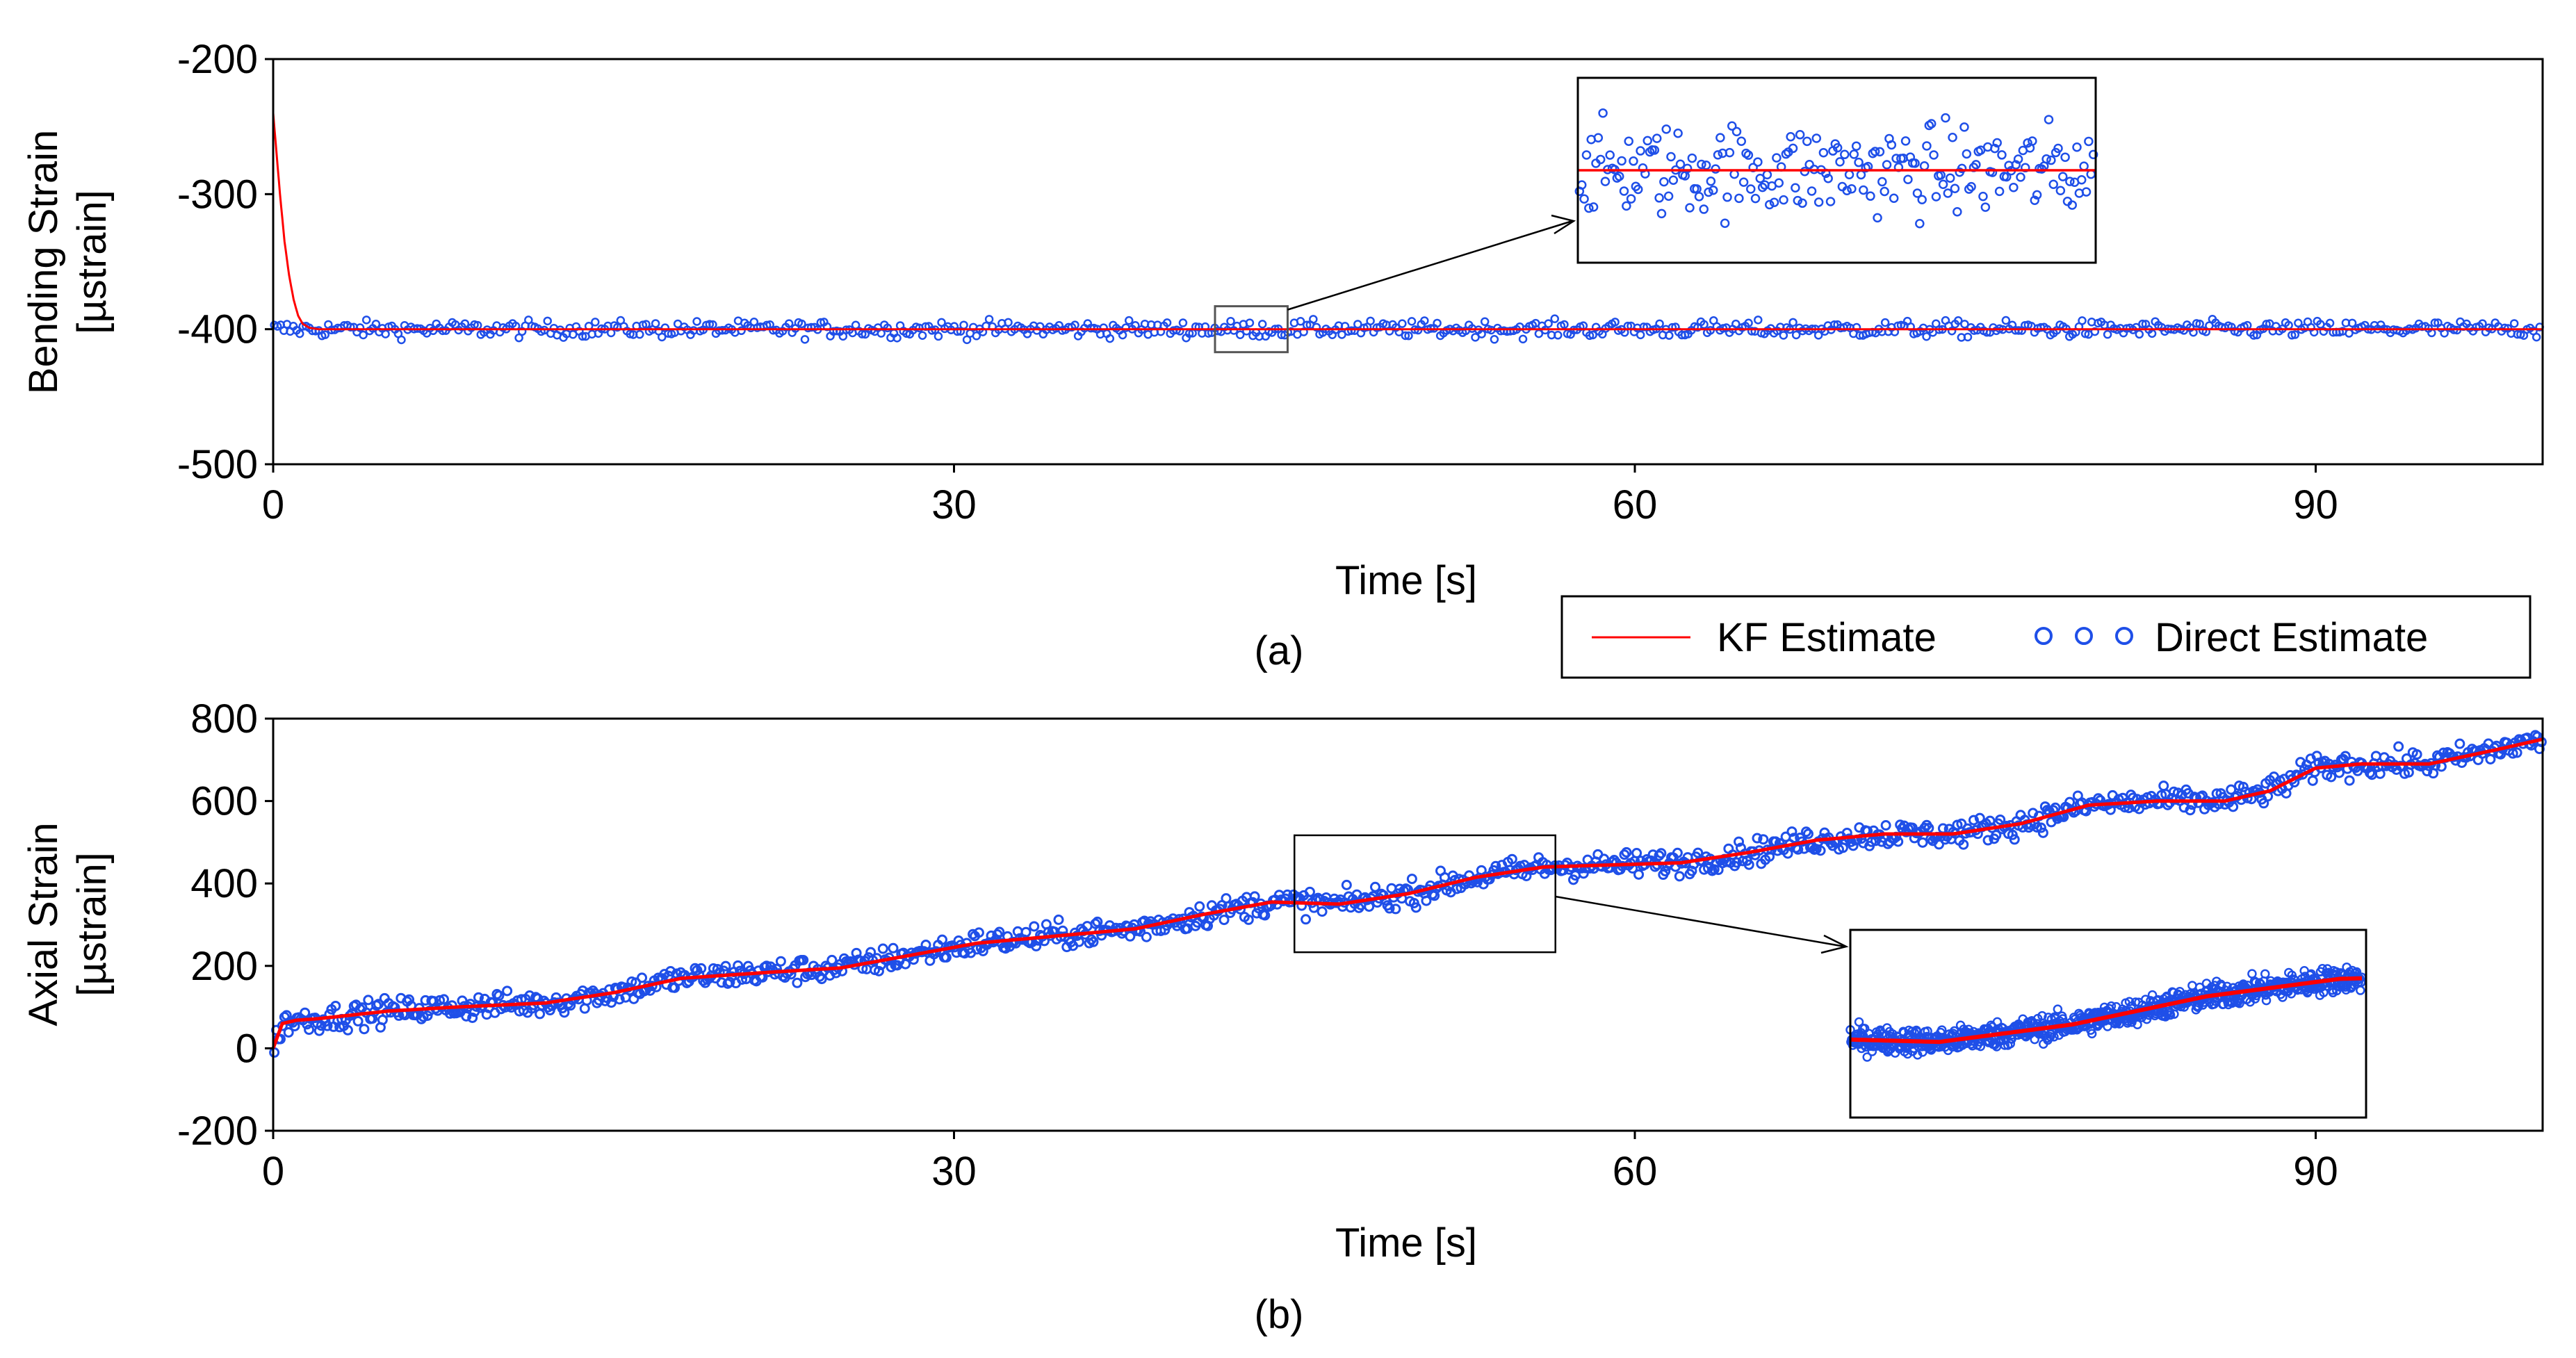 Image resolution: width=2576 pixels, height=1358 pixels. Describe the element at coordinates (247, 1048) in the screenshot. I see `y-tick-label: 0` at that location.